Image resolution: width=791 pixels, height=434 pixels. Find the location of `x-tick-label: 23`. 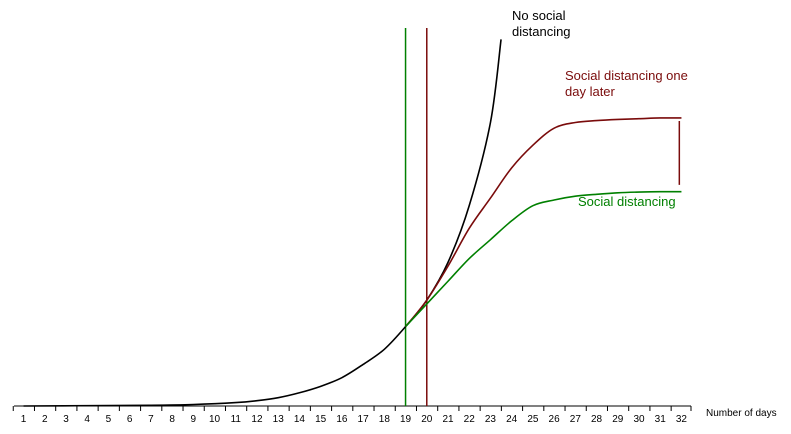

x-tick-label: 23 is located at coordinates (491, 419).